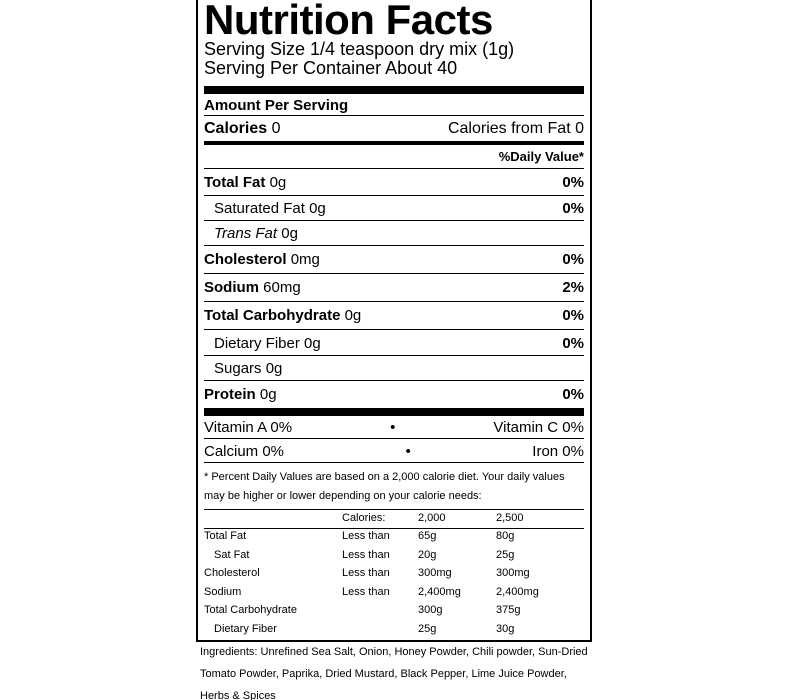  I want to click on cell: 2,500, so click(510, 518).